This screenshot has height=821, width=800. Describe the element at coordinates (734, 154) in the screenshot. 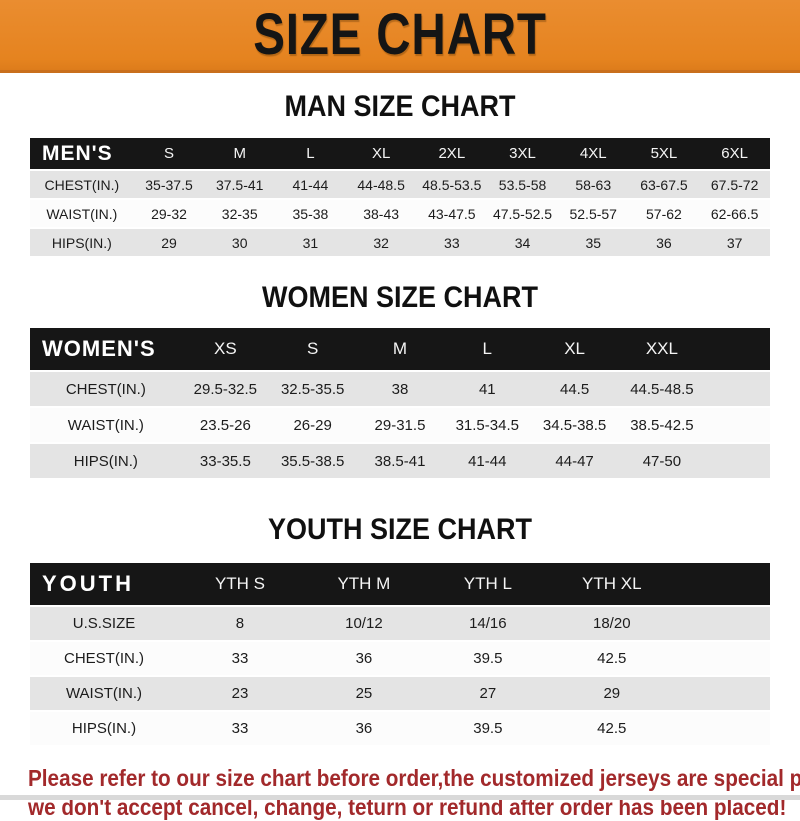

I see `column-header: 6XL` at that location.